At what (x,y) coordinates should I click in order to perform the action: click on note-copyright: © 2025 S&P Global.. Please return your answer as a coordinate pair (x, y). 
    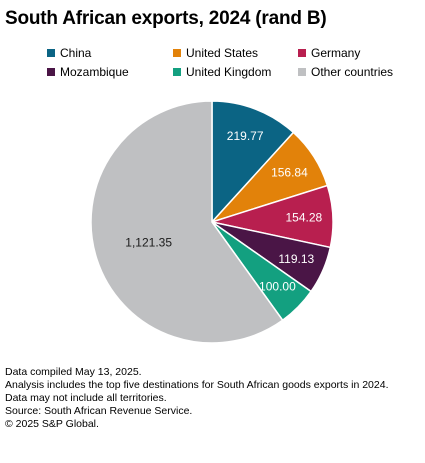
    Looking at the image, I should click on (52, 424).